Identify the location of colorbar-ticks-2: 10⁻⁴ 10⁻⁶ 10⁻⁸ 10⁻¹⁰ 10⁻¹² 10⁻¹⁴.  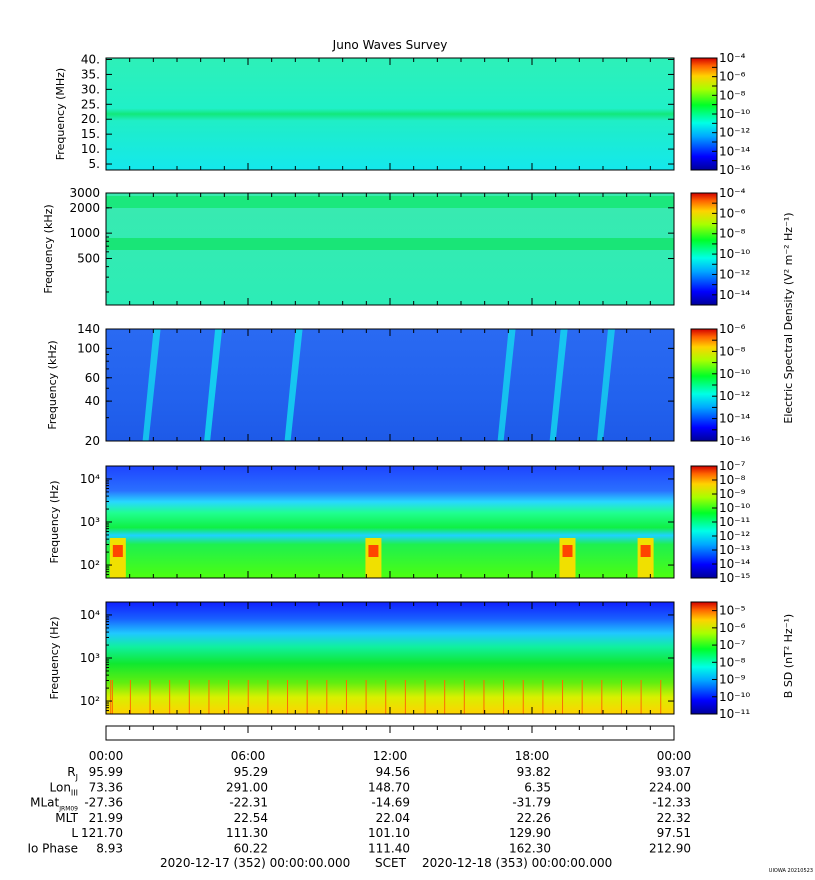
(731, 246).